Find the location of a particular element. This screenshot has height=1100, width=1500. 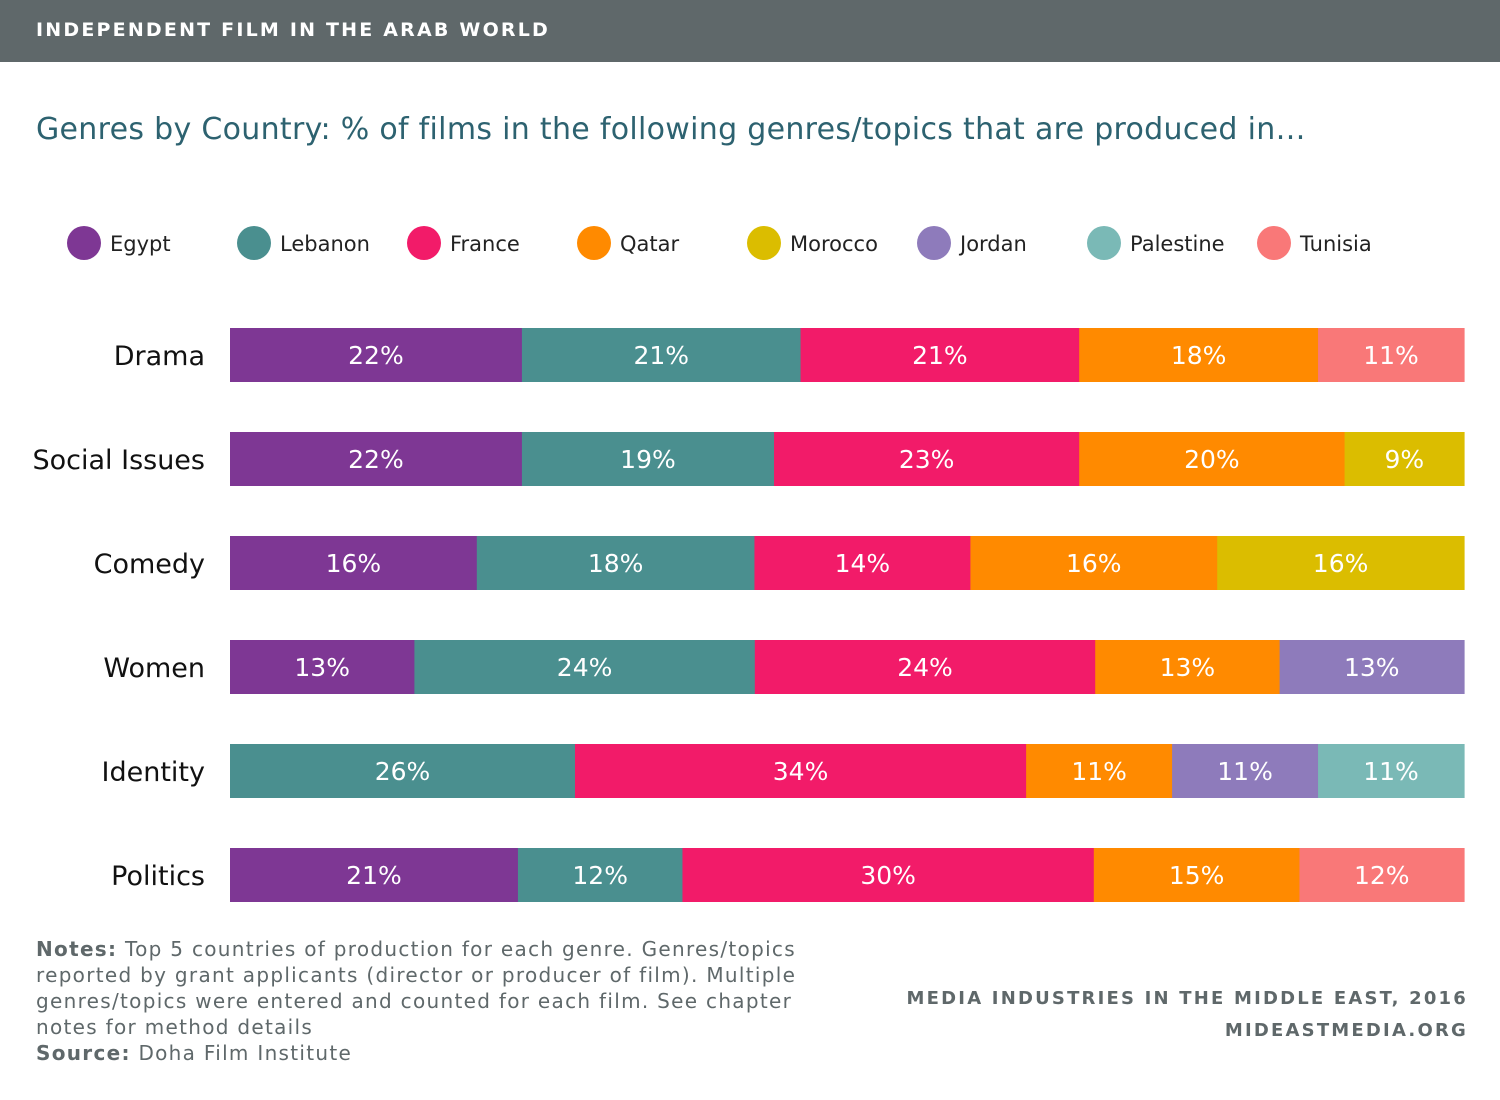

category-label-social-issues: Social Issues is located at coordinates (118, 460).